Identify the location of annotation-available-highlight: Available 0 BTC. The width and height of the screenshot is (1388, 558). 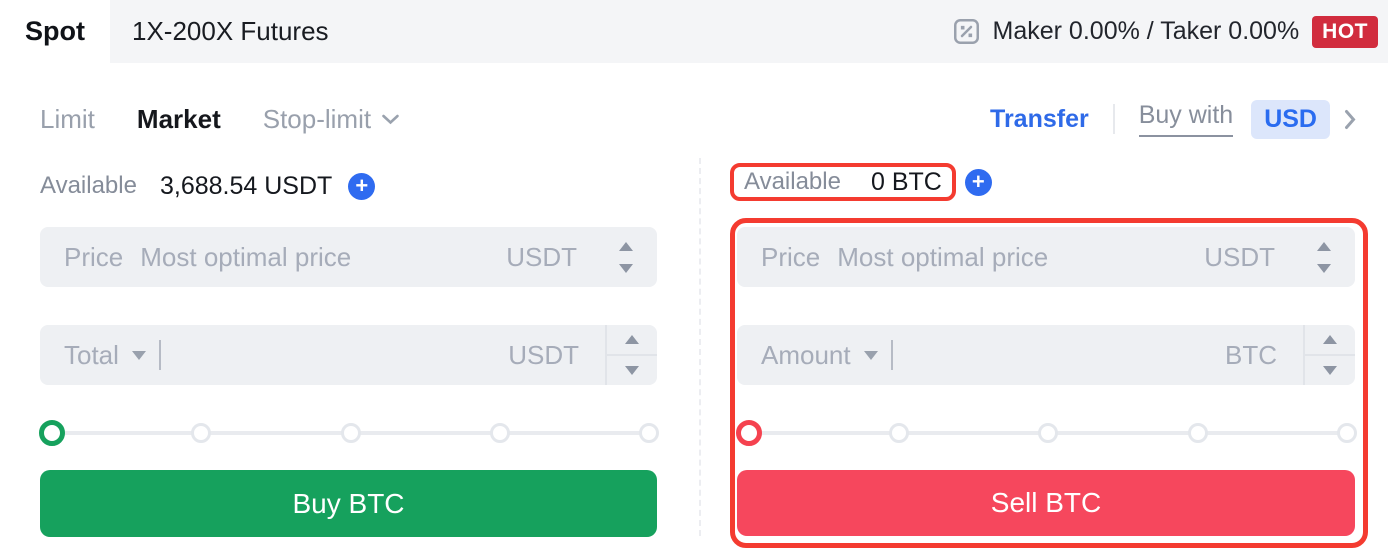
(843, 182).